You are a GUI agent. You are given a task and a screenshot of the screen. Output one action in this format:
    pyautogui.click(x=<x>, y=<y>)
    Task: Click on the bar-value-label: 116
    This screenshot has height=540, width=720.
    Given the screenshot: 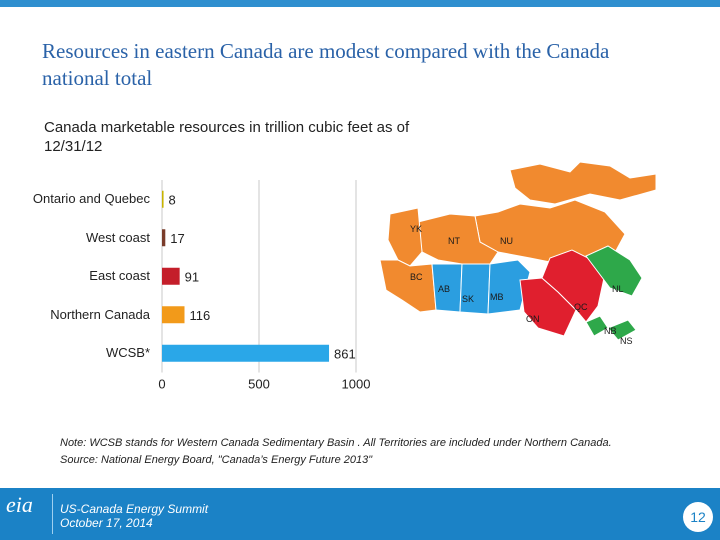 What is the action you would take?
    pyautogui.click(x=200, y=315)
    